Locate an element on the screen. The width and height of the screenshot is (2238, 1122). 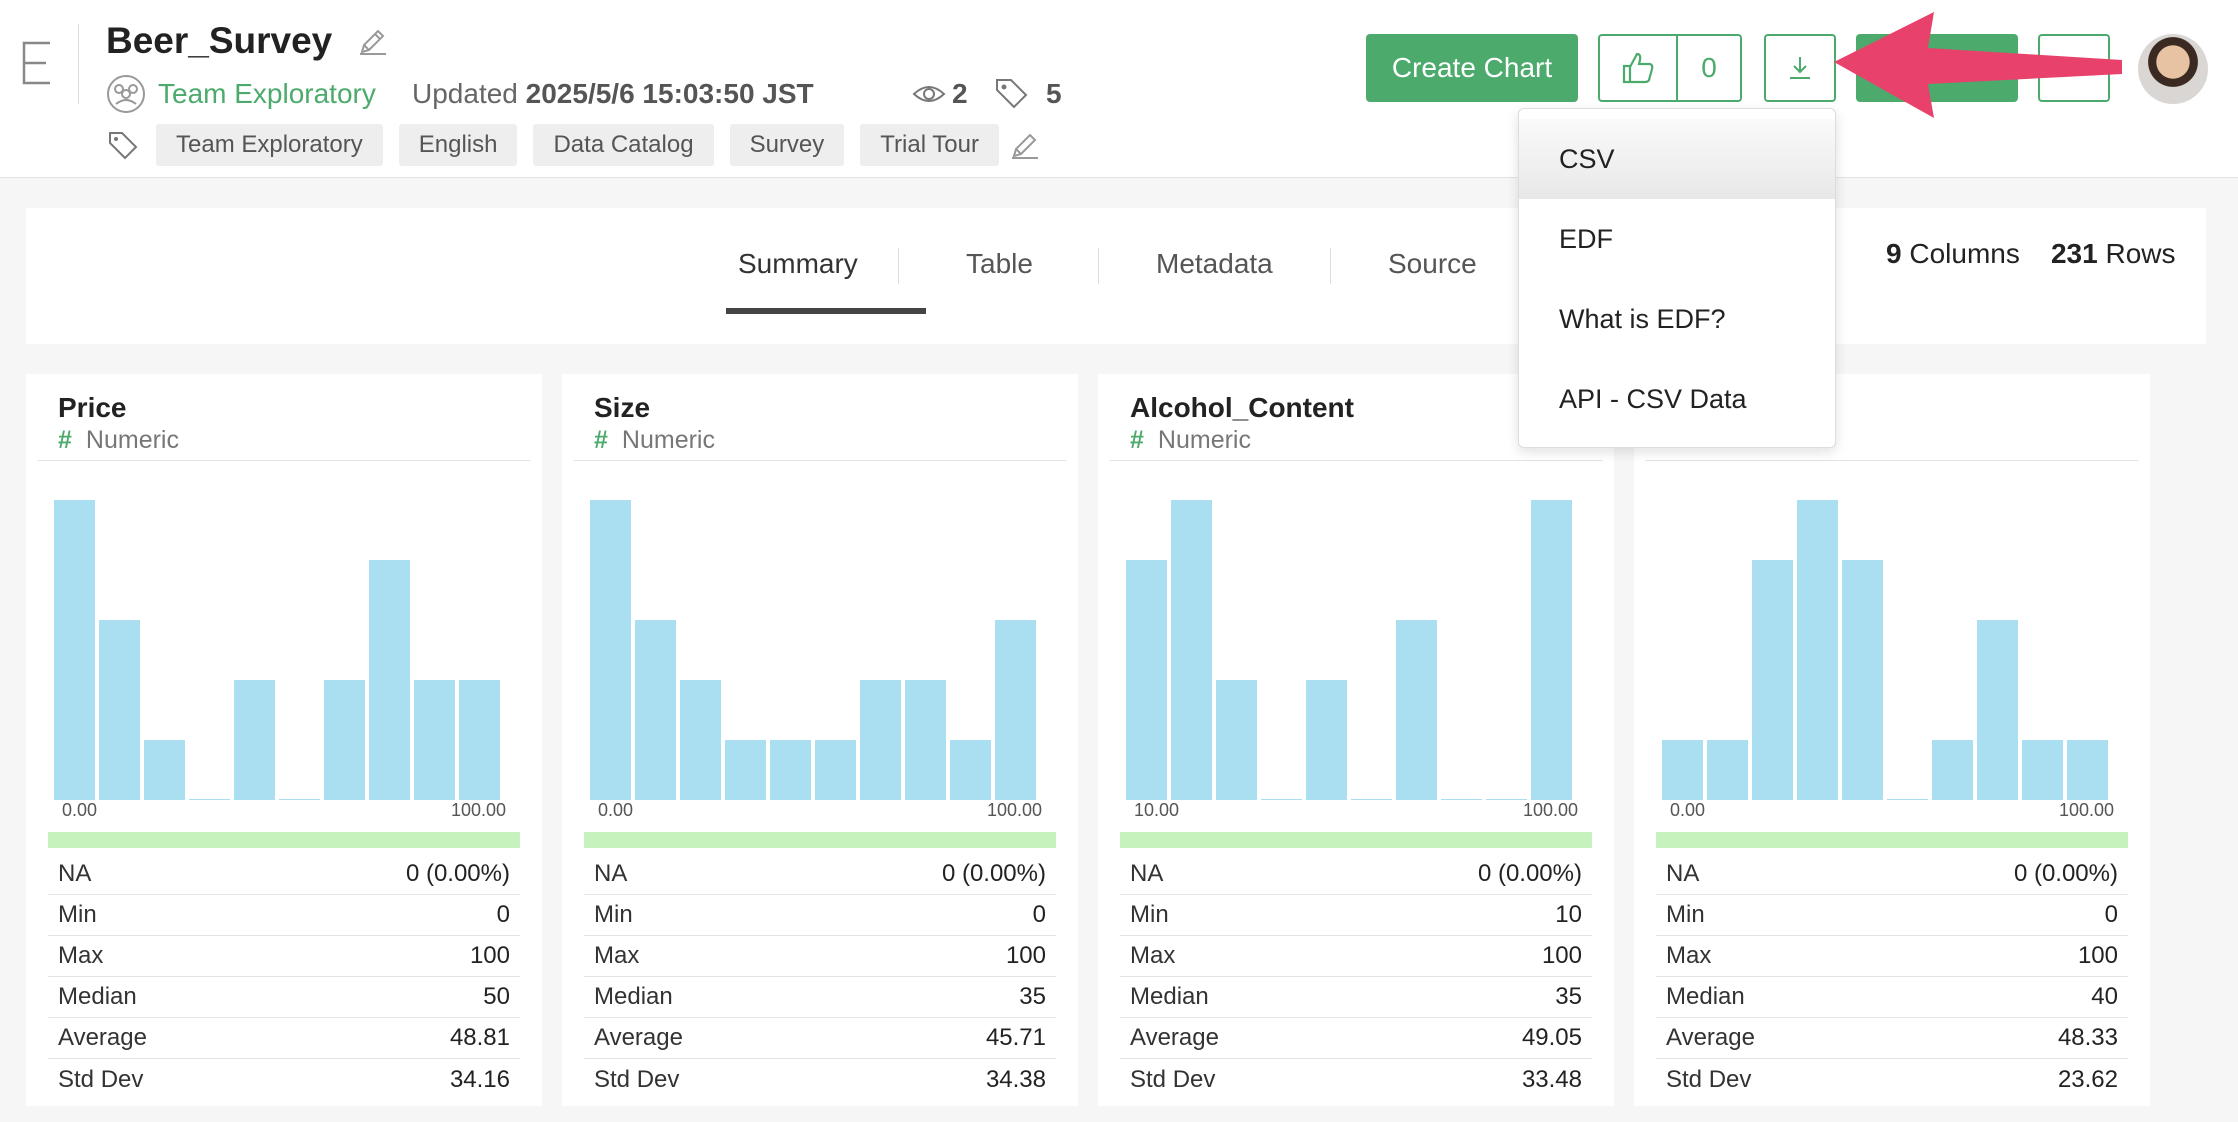
stat-label: Min is located at coordinates (1685, 914).